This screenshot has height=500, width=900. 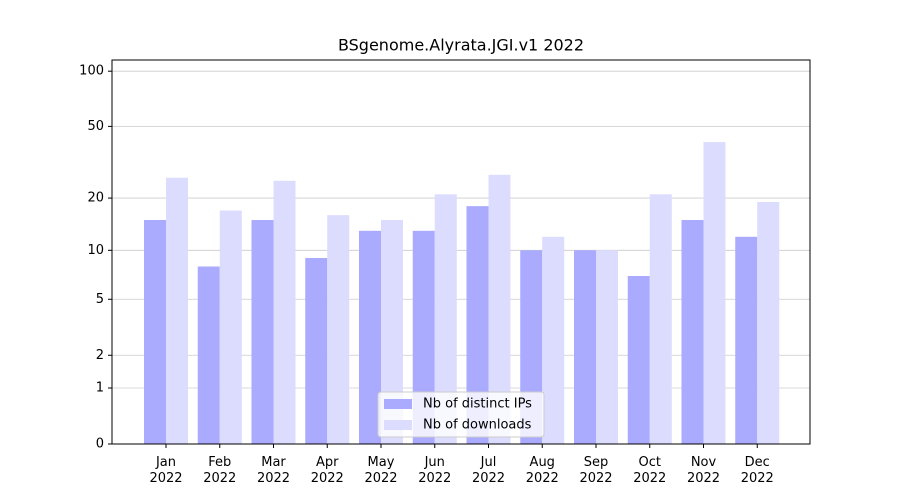 What do you see at coordinates (100, 299) in the screenshot?
I see `y-tick-label: 5` at bounding box center [100, 299].